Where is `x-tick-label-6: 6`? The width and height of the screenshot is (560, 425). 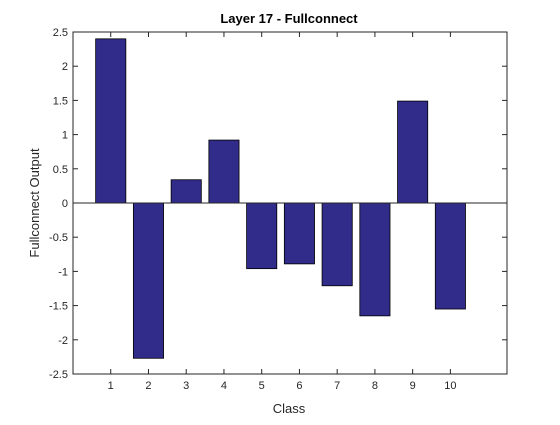
x-tick-label-6: 6 is located at coordinates (299, 386).